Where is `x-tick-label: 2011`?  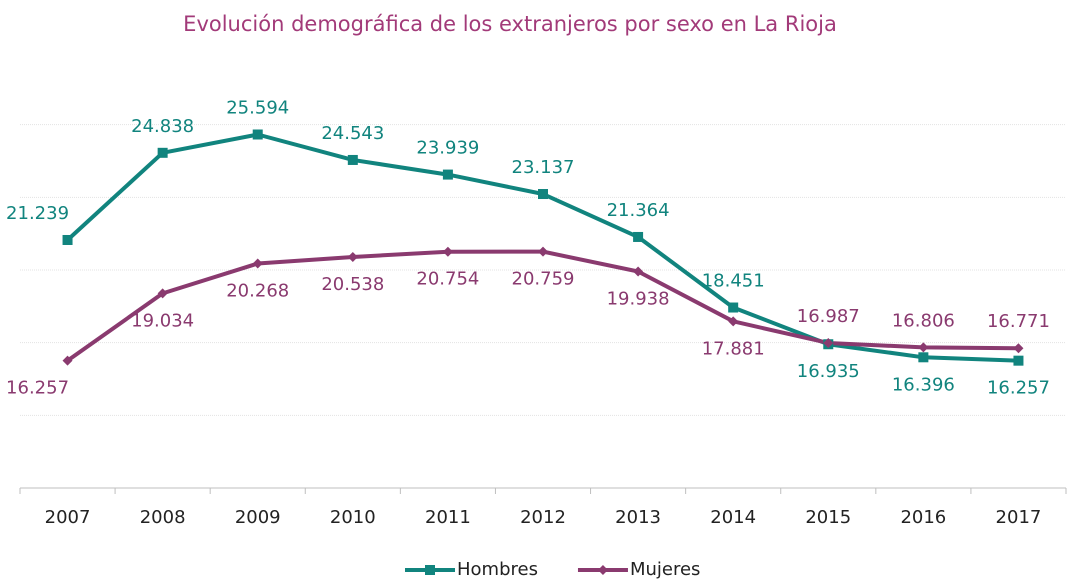 x-tick-label: 2011 is located at coordinates (448, 517).